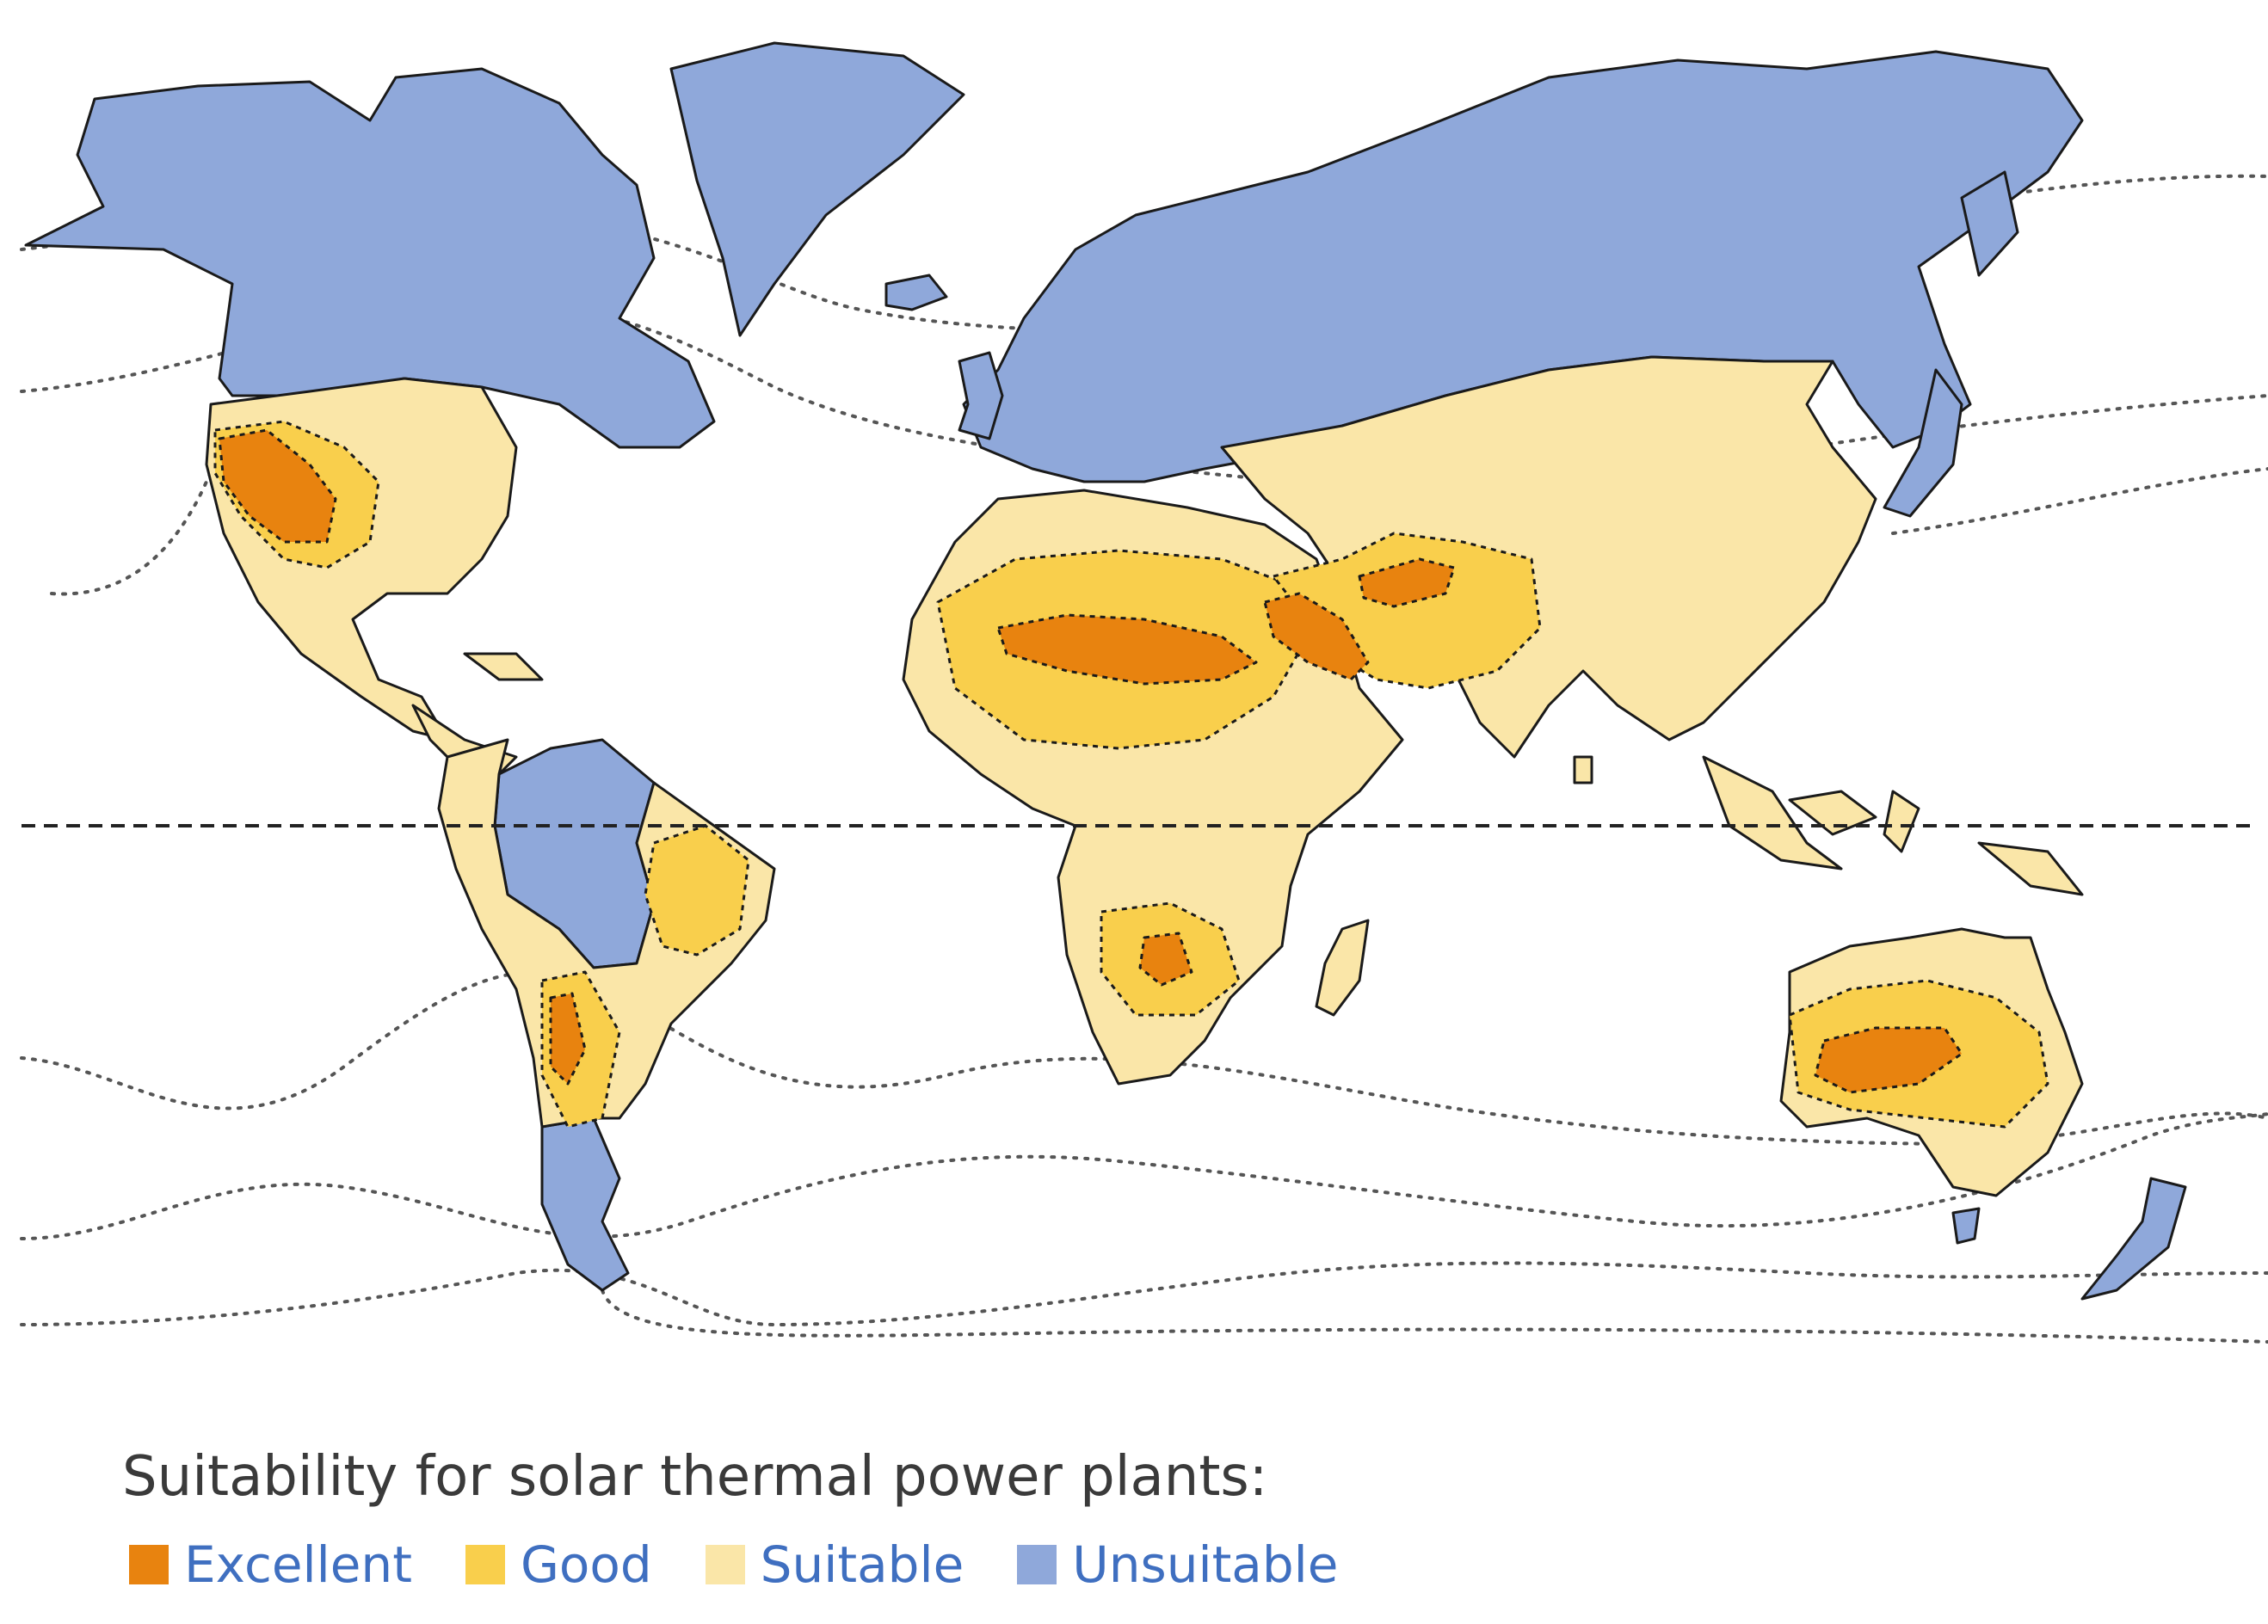 The width and height of the screenshot is (2268, 1624). I want to click on good-swatch, so click(485, 1564).